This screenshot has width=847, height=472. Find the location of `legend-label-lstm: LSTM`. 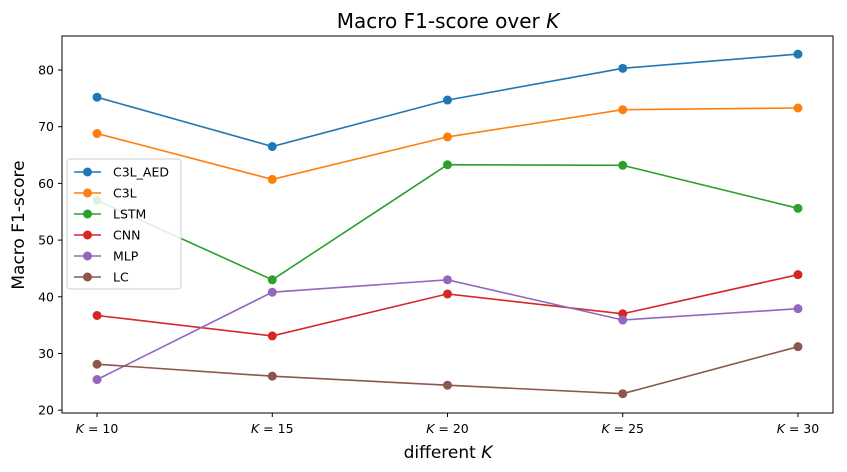

legend-label-lstm: LSTM is located at coordinates (129, 214).